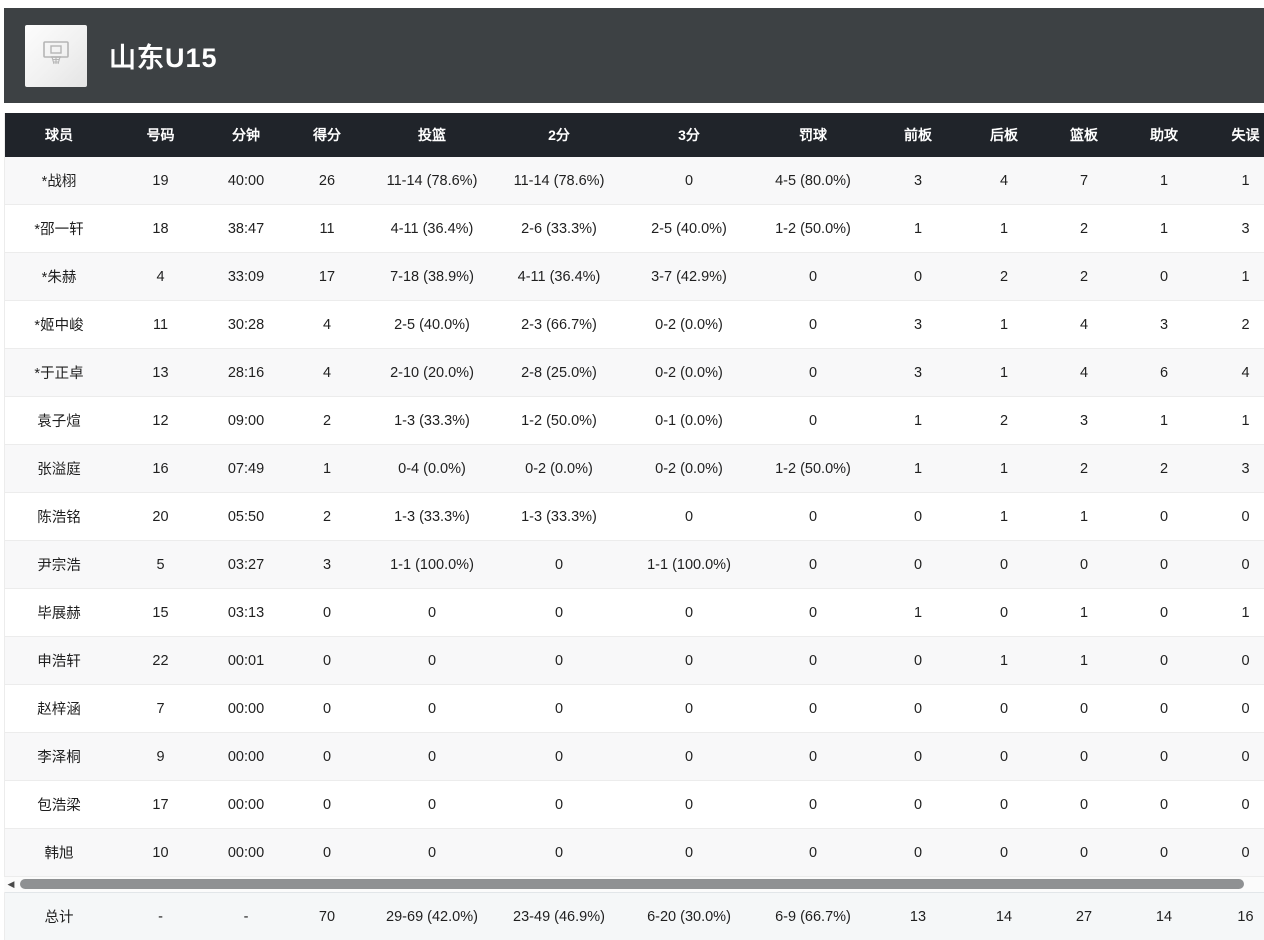 This screenshot has width=1264, height=940. What do you see at coordinates (1084, 469) in the screenshot?
I see `stat-cell-rebounds: 2` at bounding box center [1084, 469].